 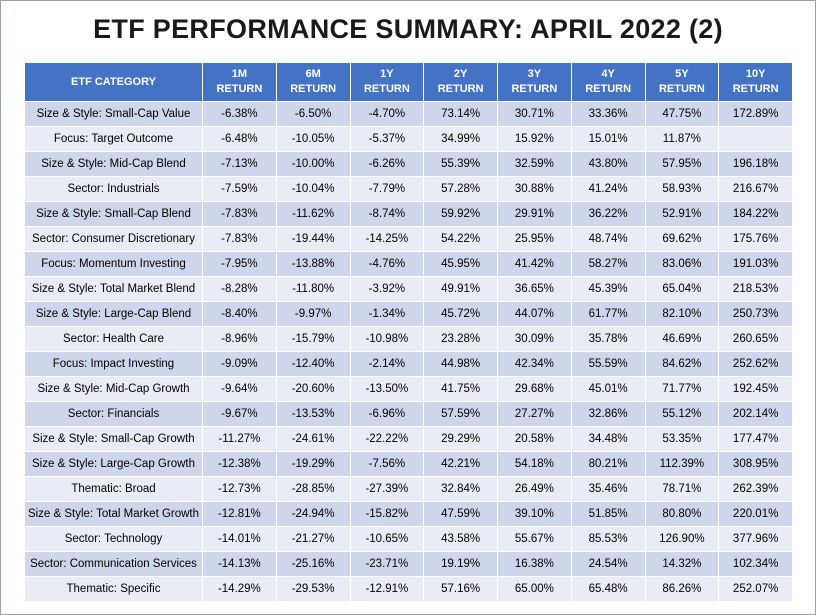 What do you see at coordinates (113, 114) in the screenshot?
I see `category-cell: Size & Style: Small-Cap Value` at bounding box center [113, 114].